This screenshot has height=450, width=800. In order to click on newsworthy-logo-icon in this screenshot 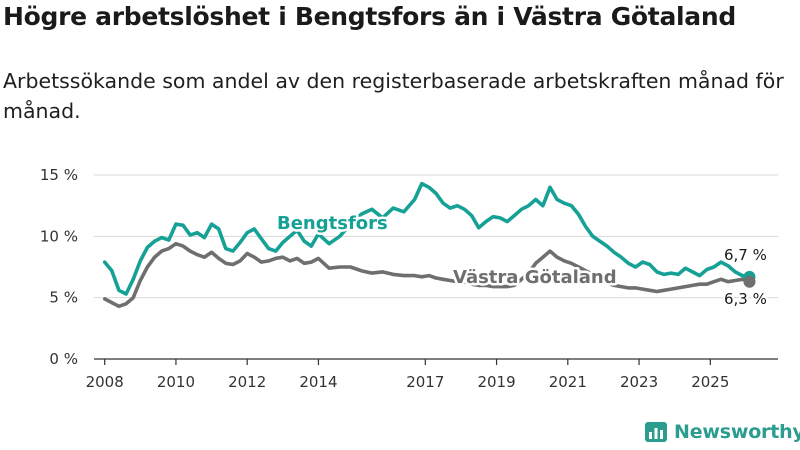, I will do `click(656, 432)`.